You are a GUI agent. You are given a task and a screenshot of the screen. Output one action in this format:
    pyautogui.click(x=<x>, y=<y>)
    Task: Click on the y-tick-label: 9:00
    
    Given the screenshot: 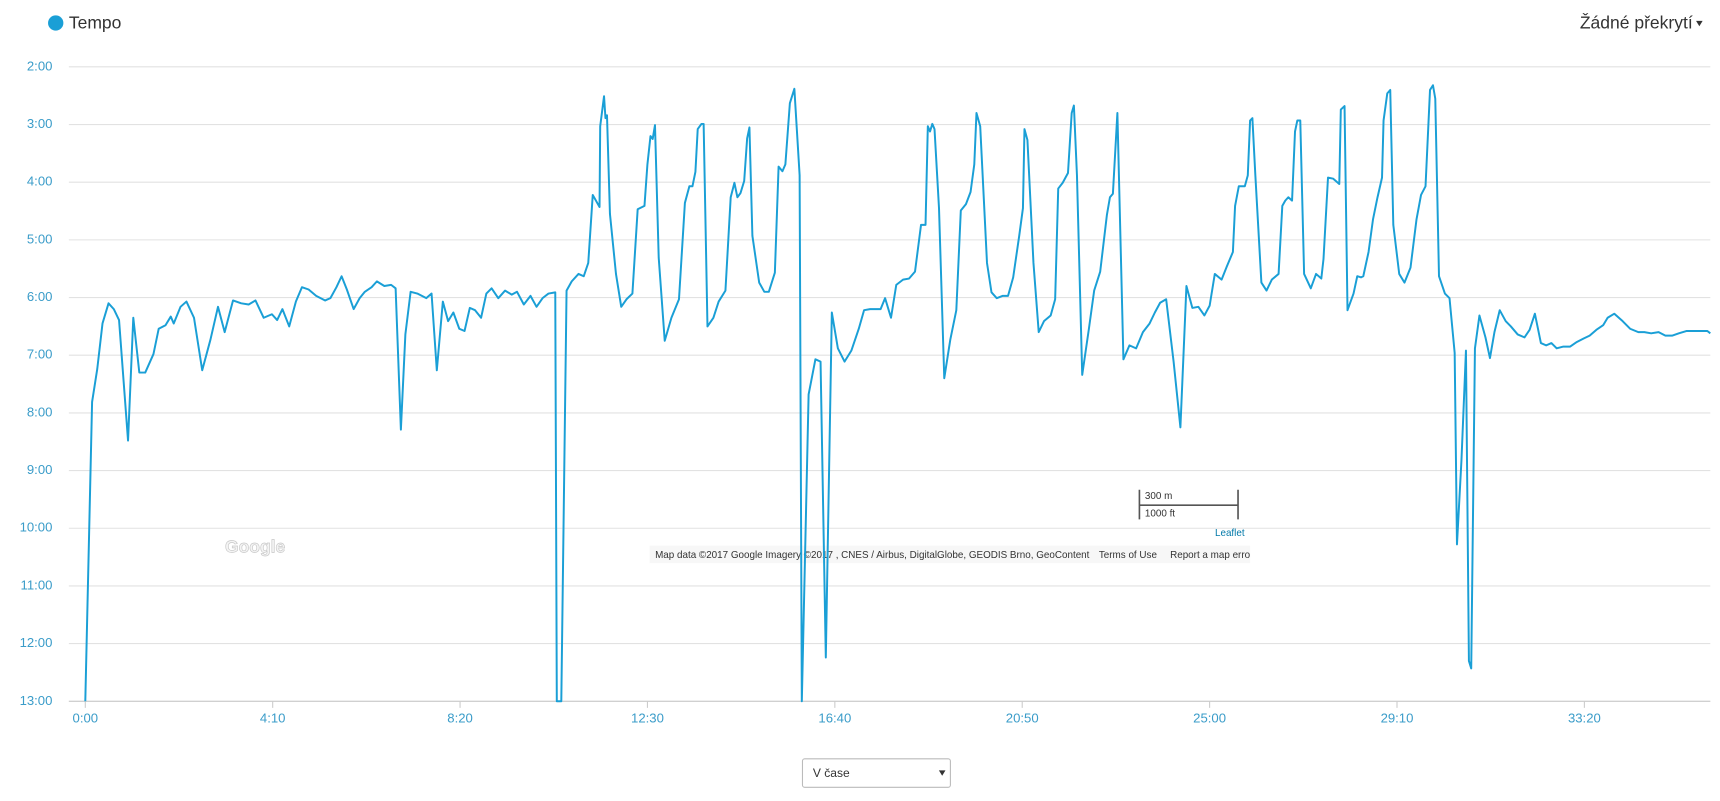 What is the action you would take?
    pyautogui.click(x=40, y=469)
    